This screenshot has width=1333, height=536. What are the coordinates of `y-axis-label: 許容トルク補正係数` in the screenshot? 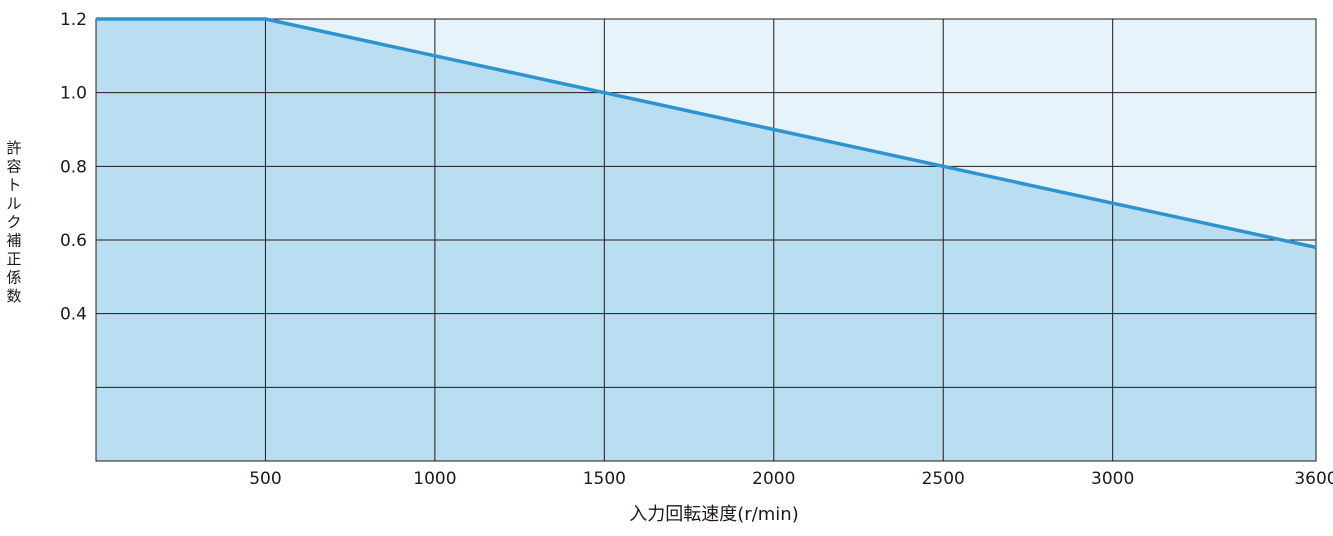 It's located at (13, 222).